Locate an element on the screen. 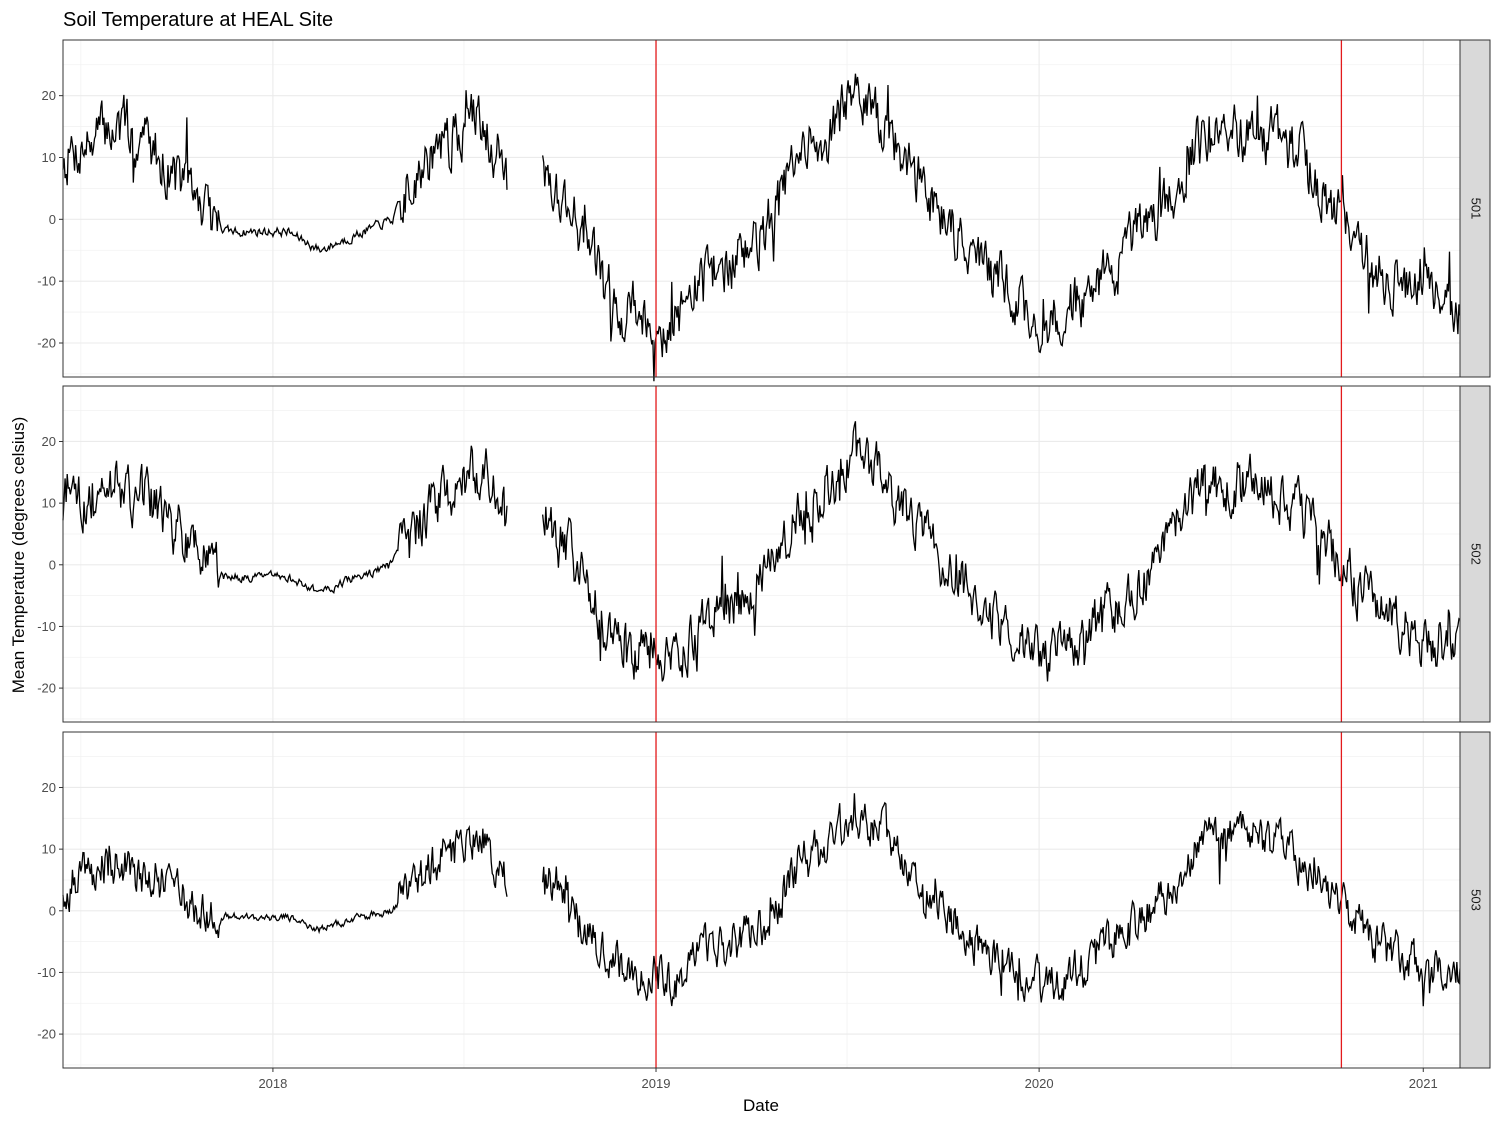  x-axis-ticks: 2018 2019 2020 2021 is located at coordinates (848, 1079).